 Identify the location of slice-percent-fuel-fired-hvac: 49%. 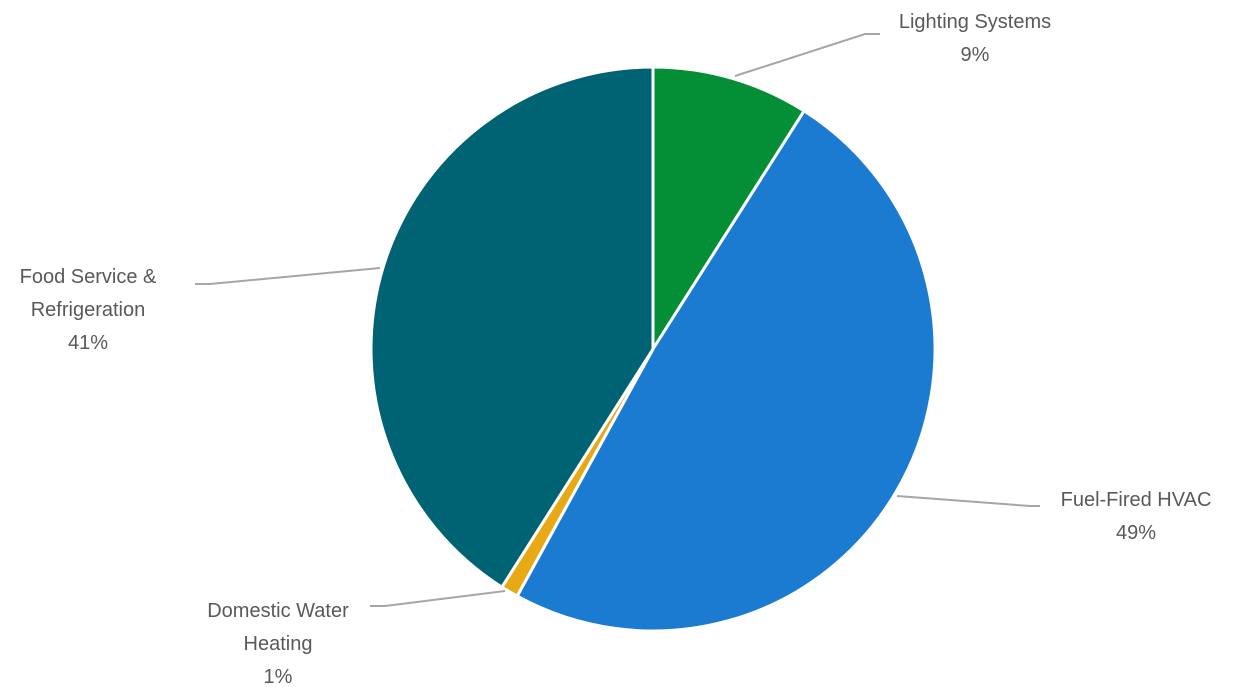
(1136, 533).